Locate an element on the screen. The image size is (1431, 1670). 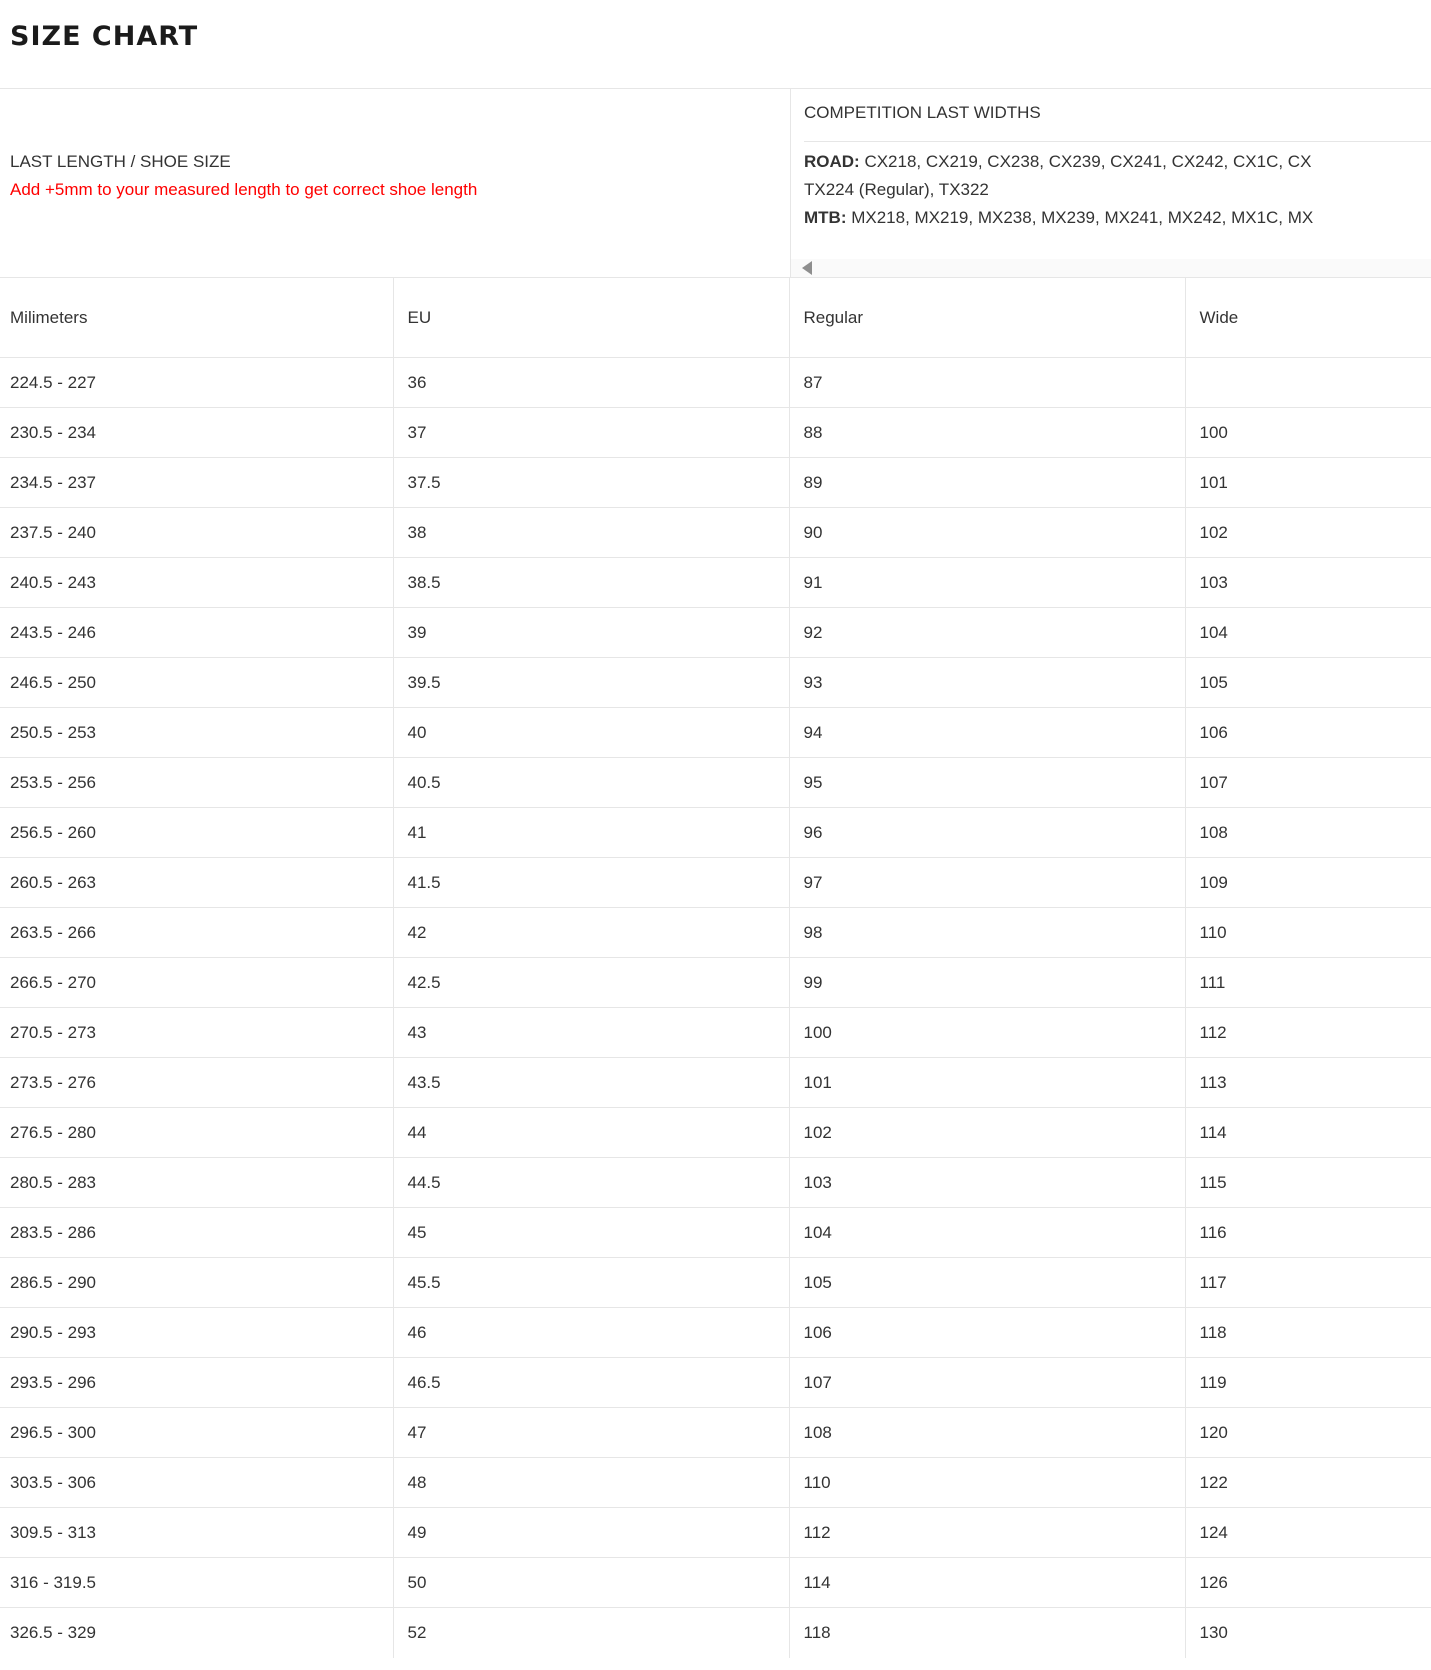
table-row: 283.5 - 286 45 104 116 is located at coordinates (715, 1232).